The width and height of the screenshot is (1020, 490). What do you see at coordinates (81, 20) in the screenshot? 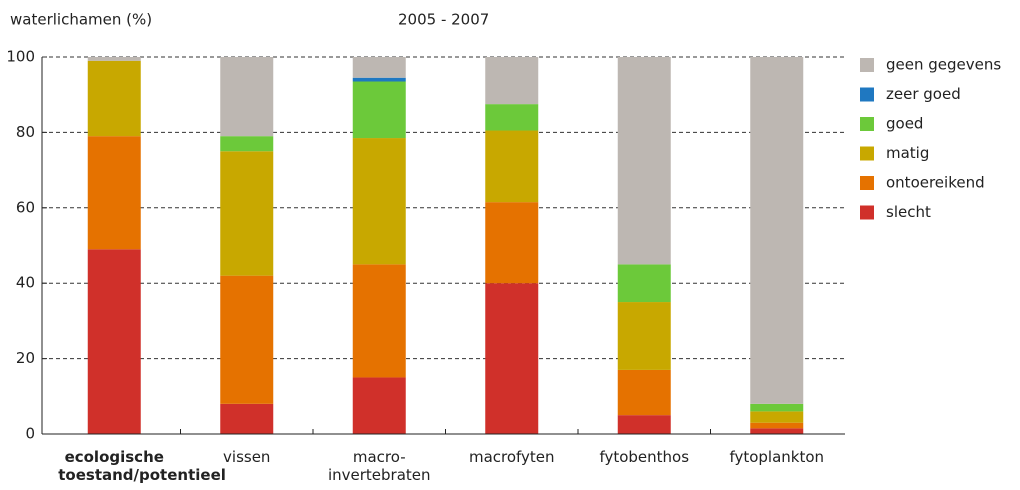
I see `y-axis-label: waterlichamen (%)` at bounding box center [81, 20].